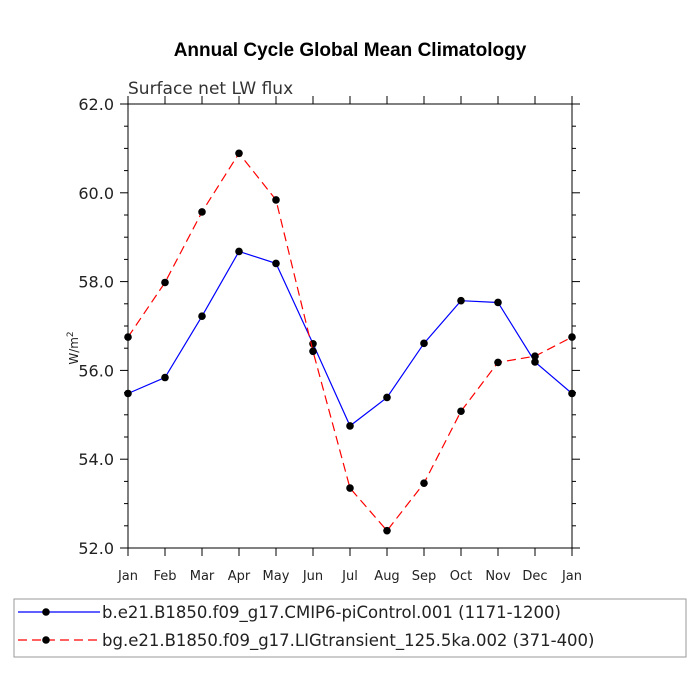  What do you see at coordinates (73, 347) in the screenshot?
I see `y-axis-label: W/m2` at bounding box center [73, 347].